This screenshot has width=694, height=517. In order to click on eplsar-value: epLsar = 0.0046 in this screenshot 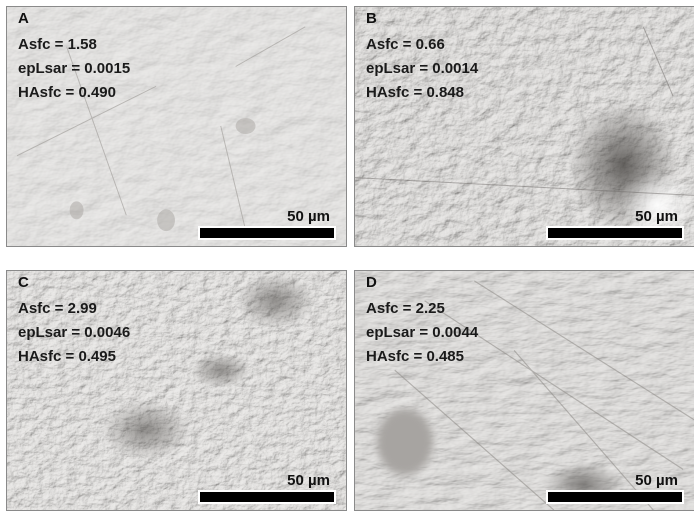, I will do `click(74, 332)`.